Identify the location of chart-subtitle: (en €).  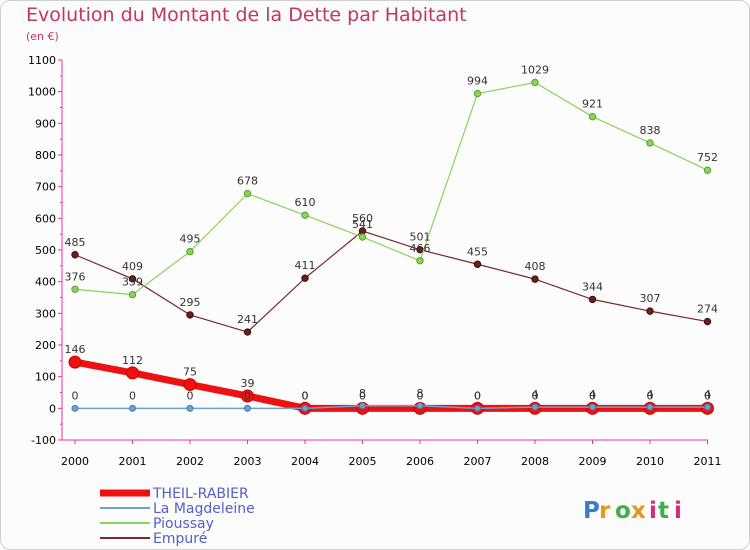
(42, 36).